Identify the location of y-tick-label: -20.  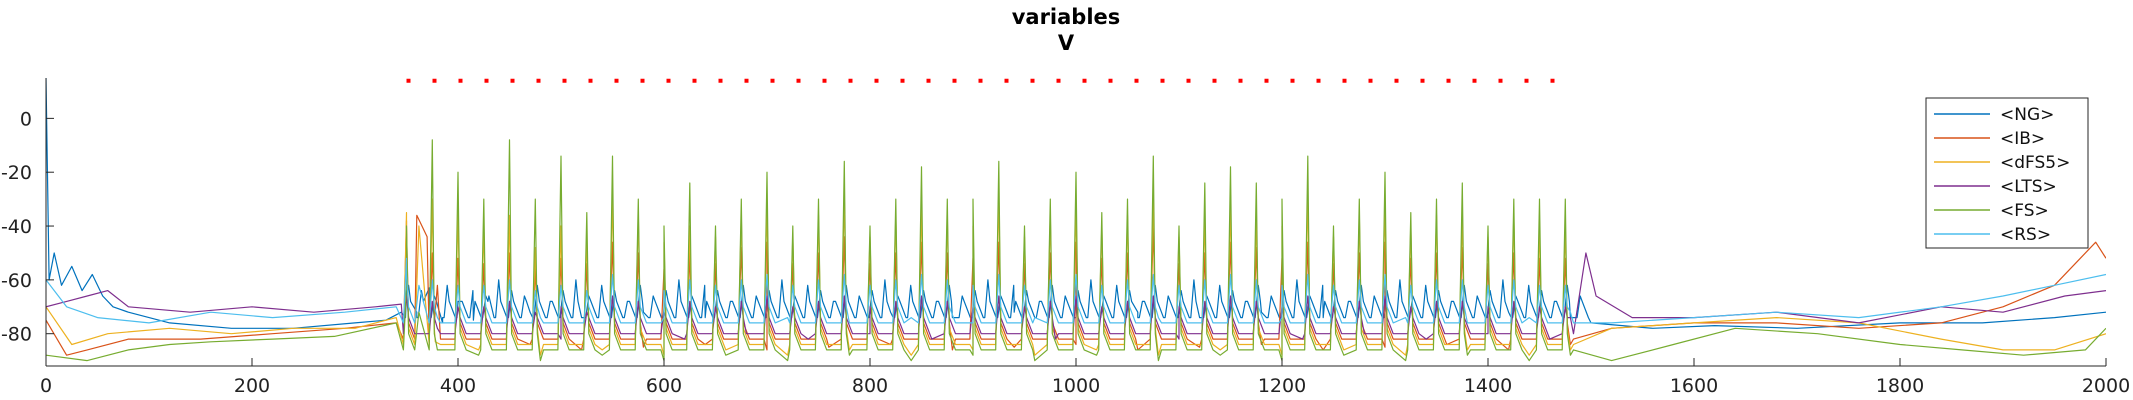
(16, 173).